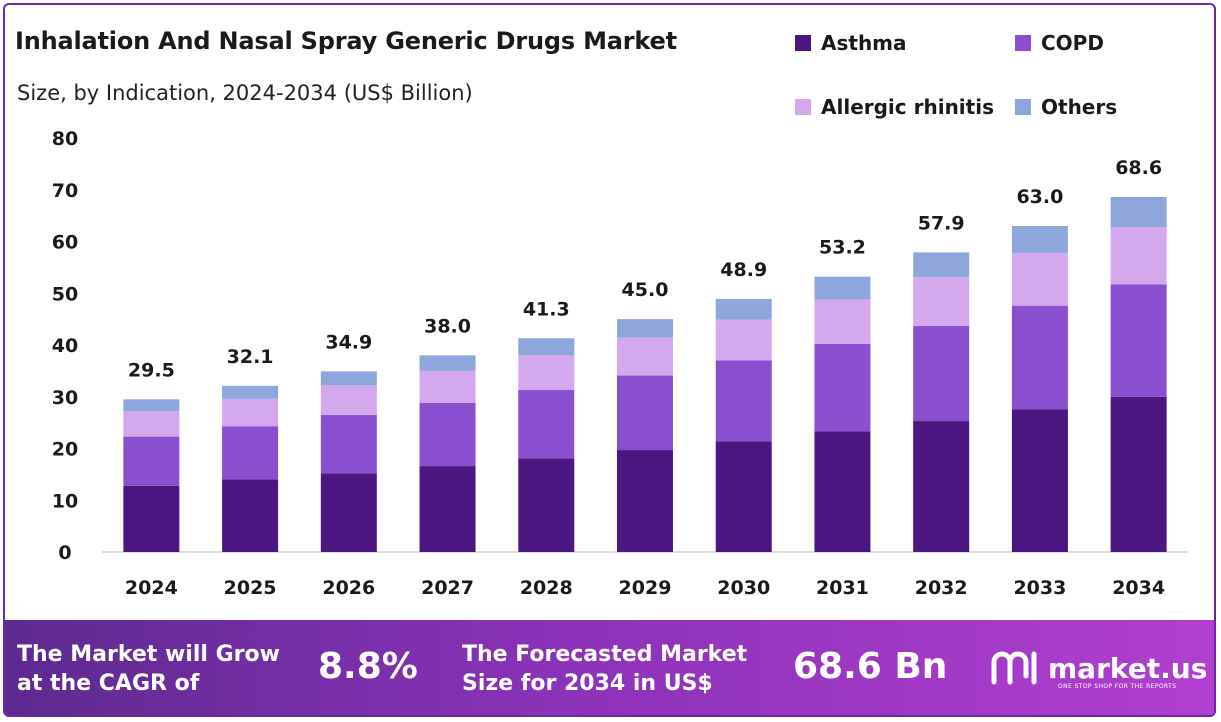  I want to click on total-label: 57.9, so click(941, 223).